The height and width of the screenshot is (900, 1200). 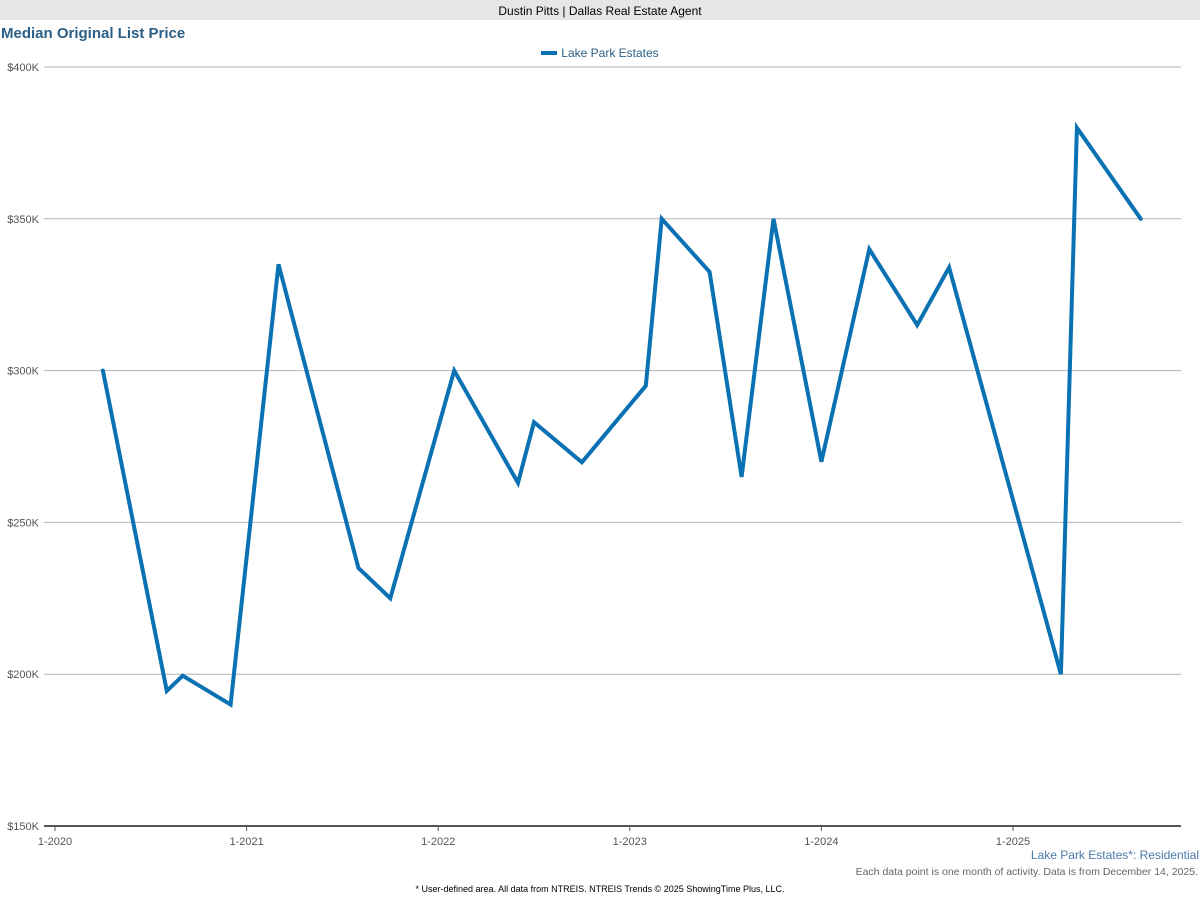 What do you see at coordinates (55, 842) in the screenshot?
I see `x-tick-label: 1-2020` at bounding box center [55, 842].